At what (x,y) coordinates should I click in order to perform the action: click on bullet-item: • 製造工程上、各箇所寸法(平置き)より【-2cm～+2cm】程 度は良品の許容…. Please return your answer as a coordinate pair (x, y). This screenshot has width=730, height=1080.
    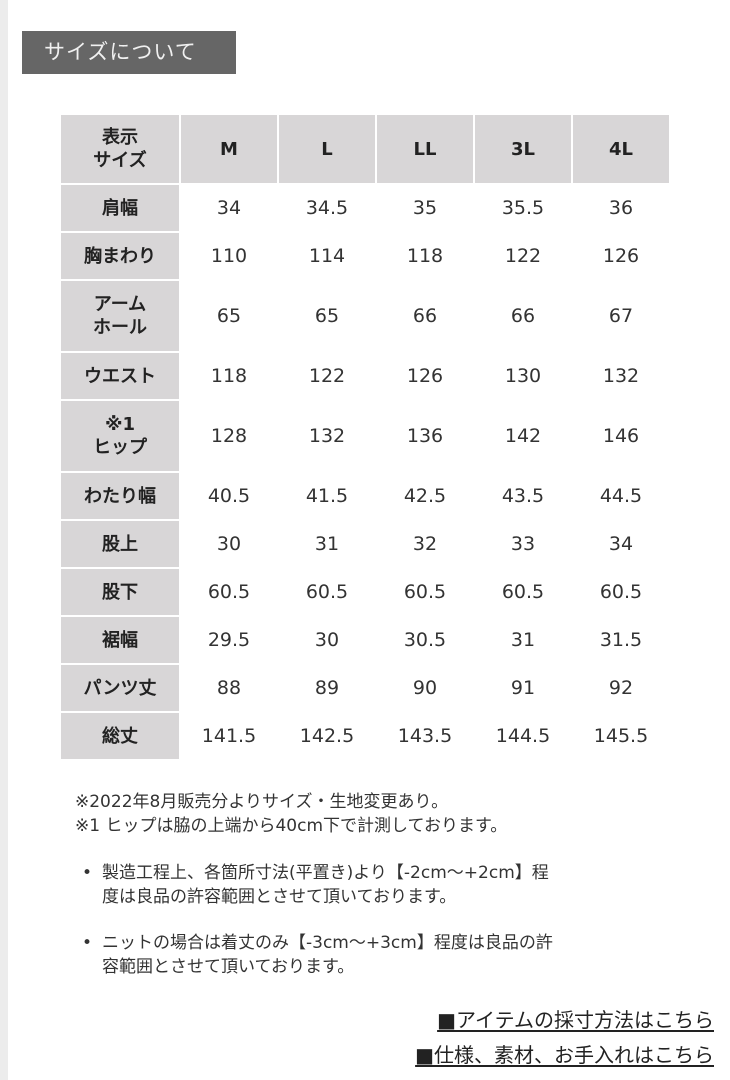
    Looking at the image, I should click on (372, 885).